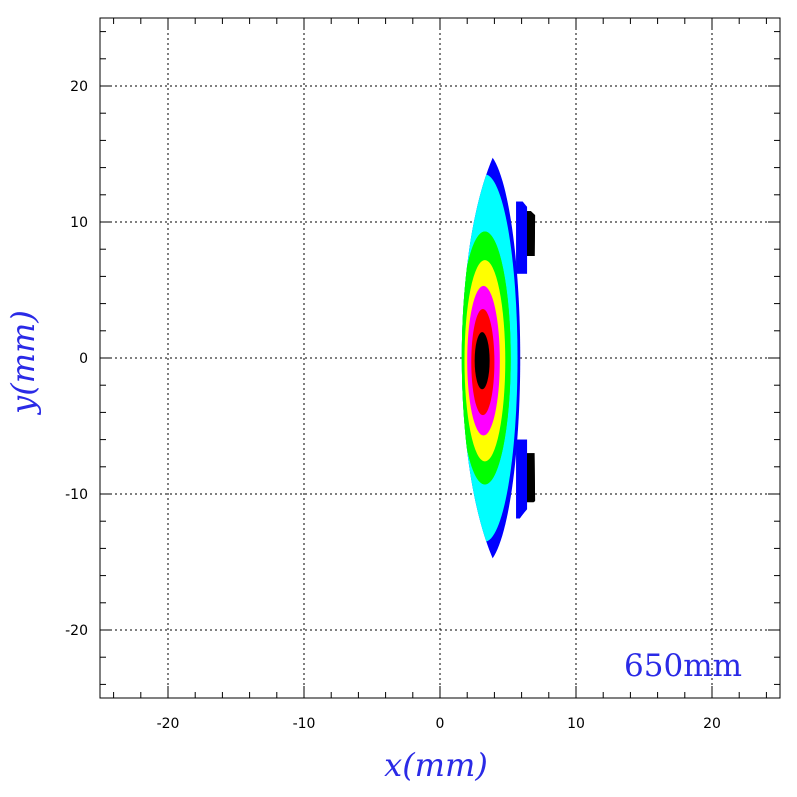 Image resolution: width=797 pixels, height=797 pixels. I want to click on x-tick-label: 10, so click(576, 724).